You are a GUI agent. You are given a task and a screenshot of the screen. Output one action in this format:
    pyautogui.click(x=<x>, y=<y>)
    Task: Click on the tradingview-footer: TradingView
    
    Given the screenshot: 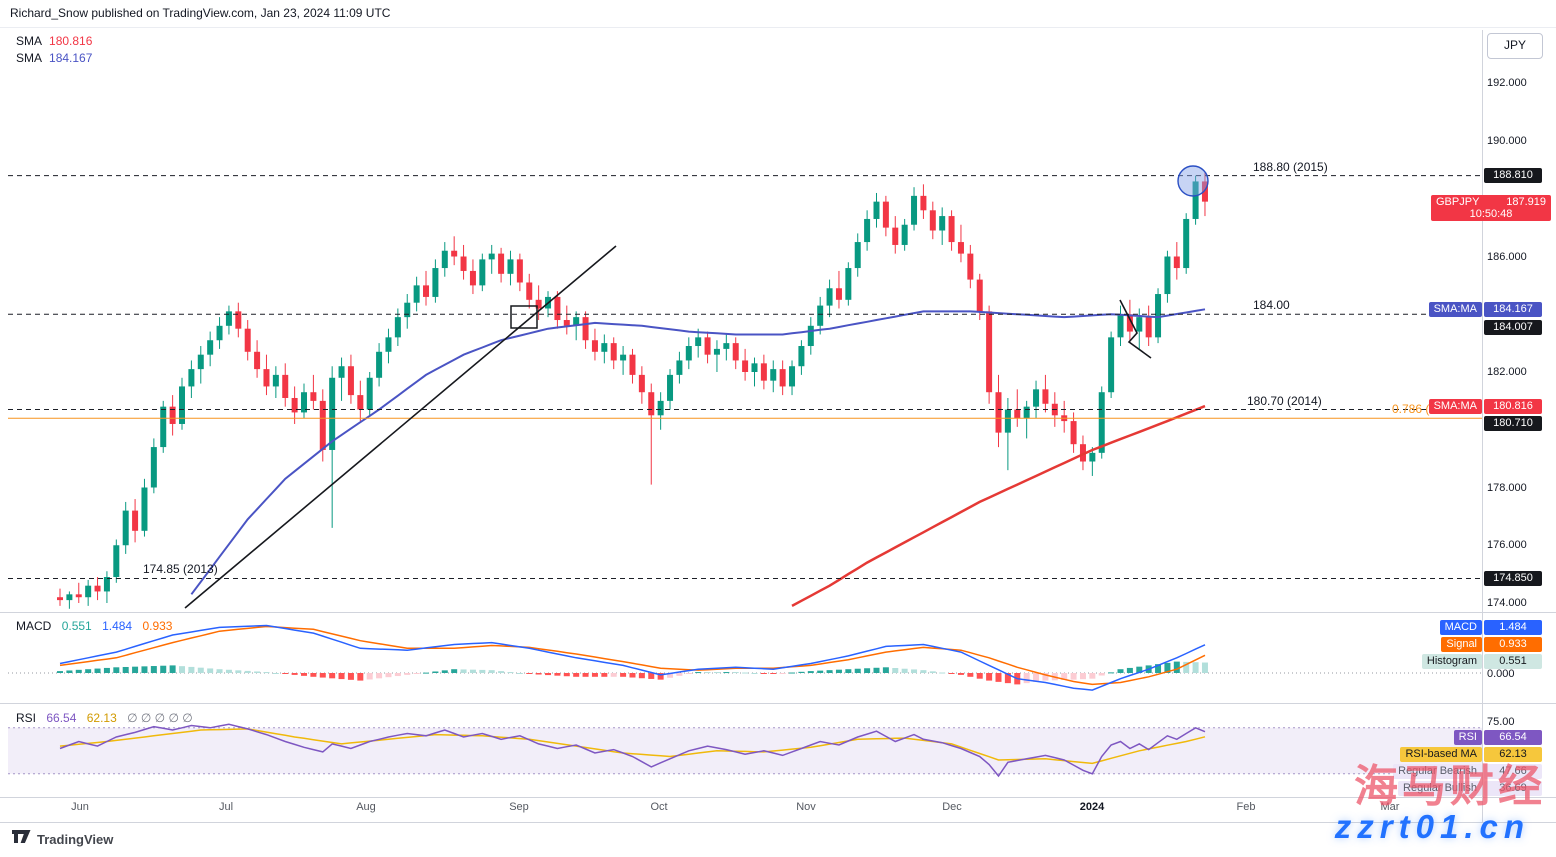 What is the action you would take?
    pyautogui.click(x=62, y=839)
    